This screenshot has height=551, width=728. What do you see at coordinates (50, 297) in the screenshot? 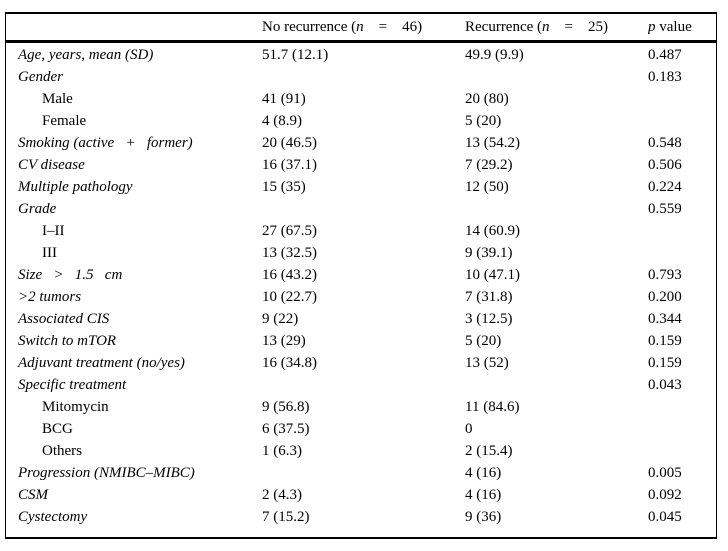
I see `row-label: >2 tumors` at bounding box center [50, 297].